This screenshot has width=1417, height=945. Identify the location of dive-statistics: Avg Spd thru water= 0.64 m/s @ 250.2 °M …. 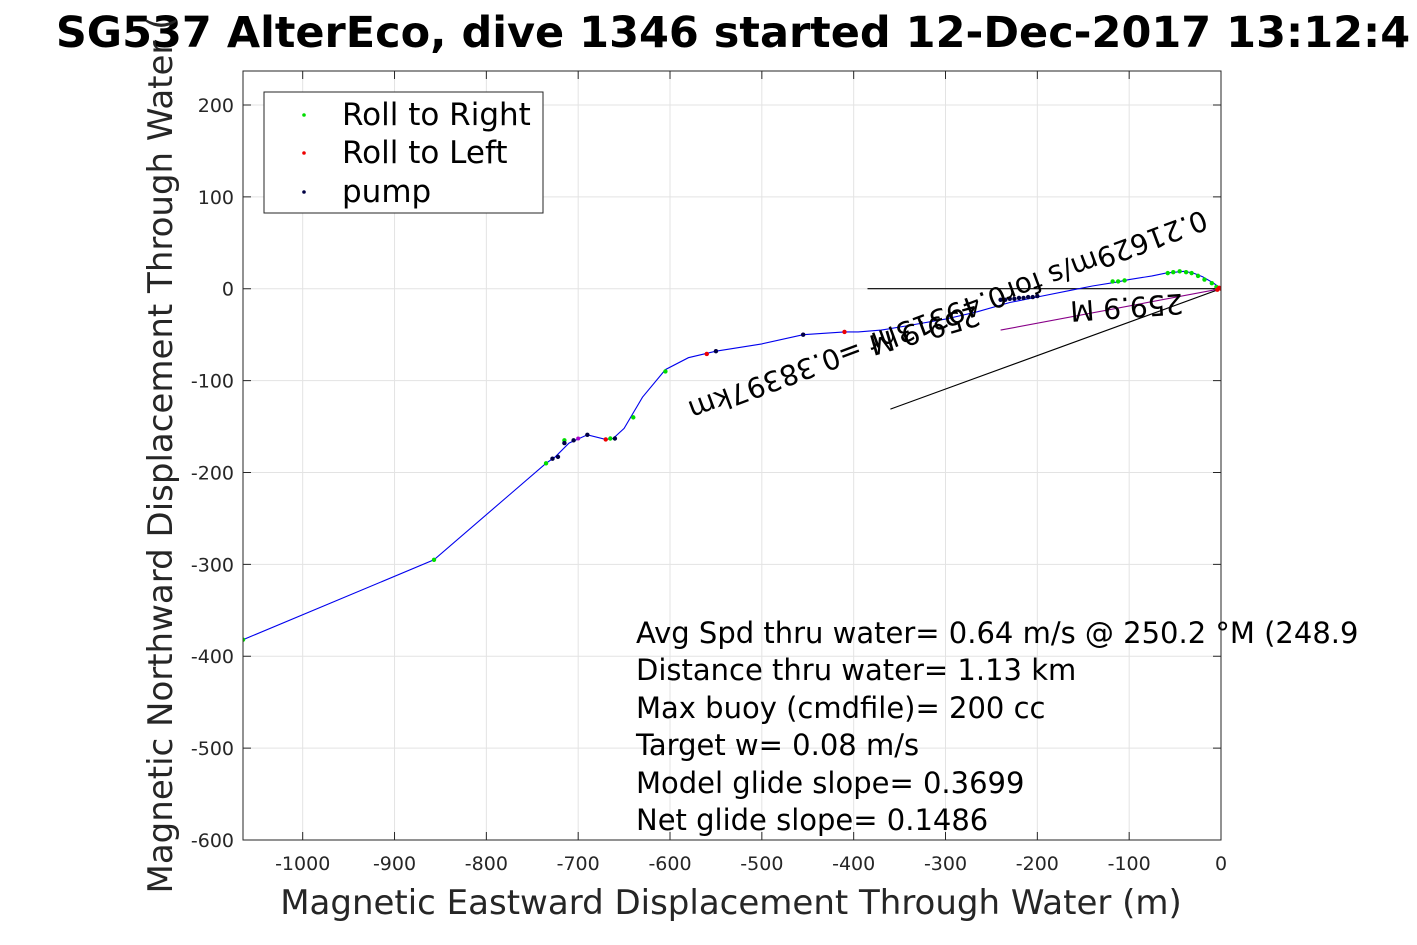
(996, 726).